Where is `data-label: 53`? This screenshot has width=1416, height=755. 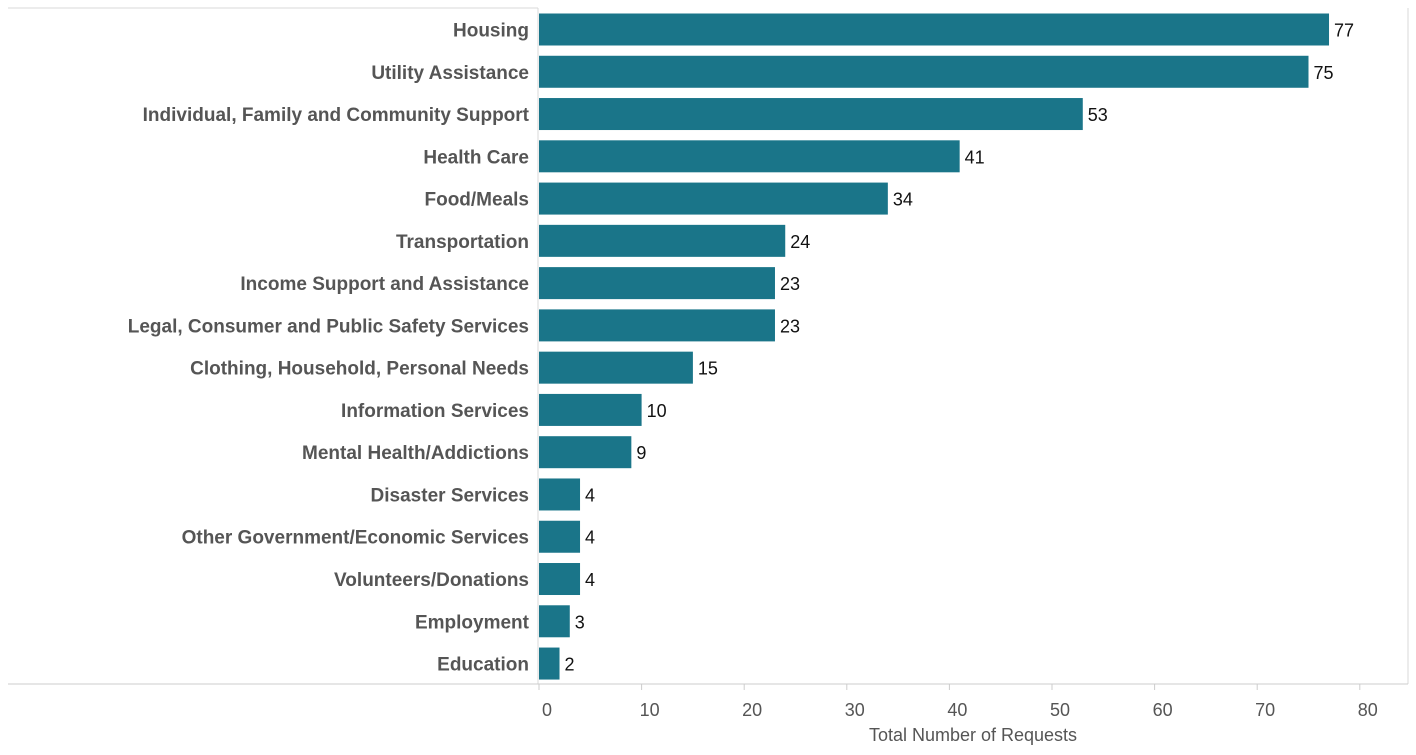 data-label: 53 is located at coordinates (1098, 115).